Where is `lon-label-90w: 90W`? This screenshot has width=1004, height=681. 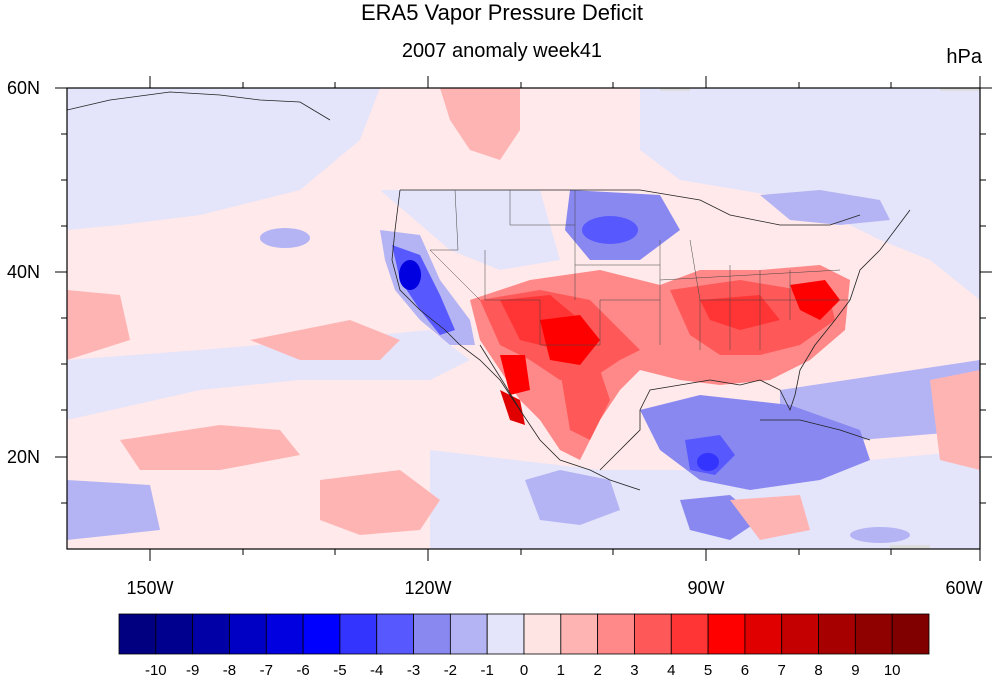
lon-label-90w: 90W is located at coordinates (706, 588).